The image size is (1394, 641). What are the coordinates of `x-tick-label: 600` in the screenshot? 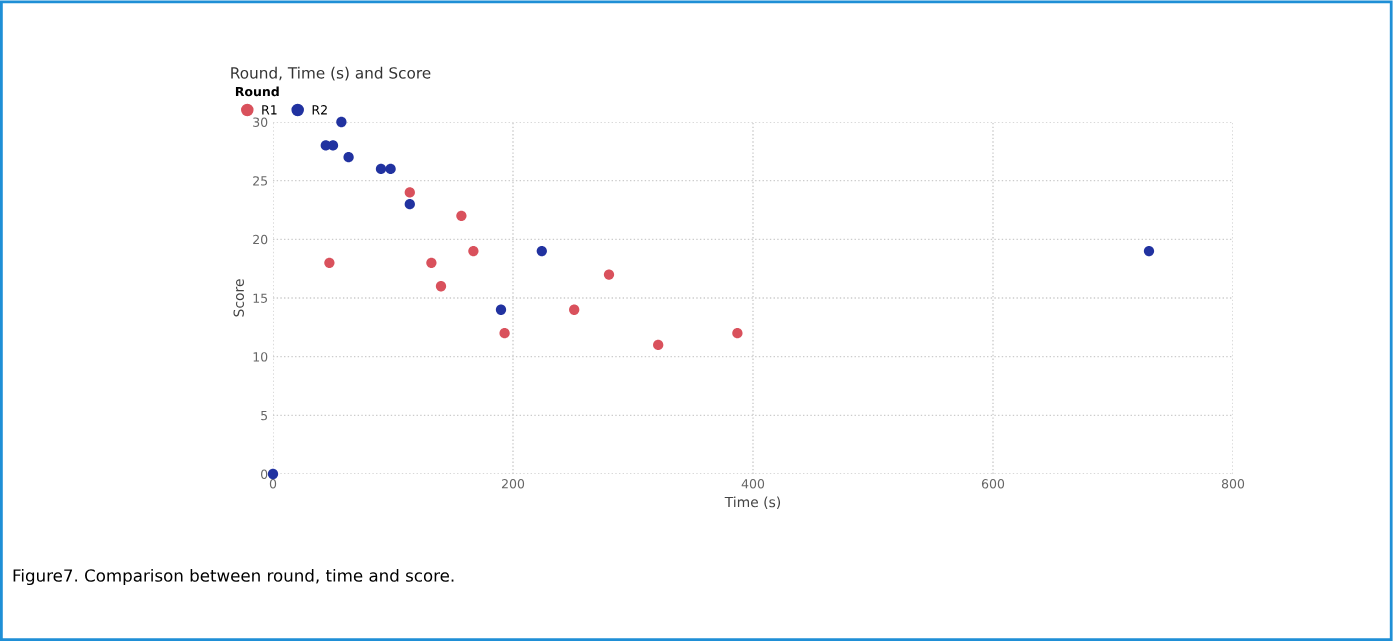 It's located at (993, 484).